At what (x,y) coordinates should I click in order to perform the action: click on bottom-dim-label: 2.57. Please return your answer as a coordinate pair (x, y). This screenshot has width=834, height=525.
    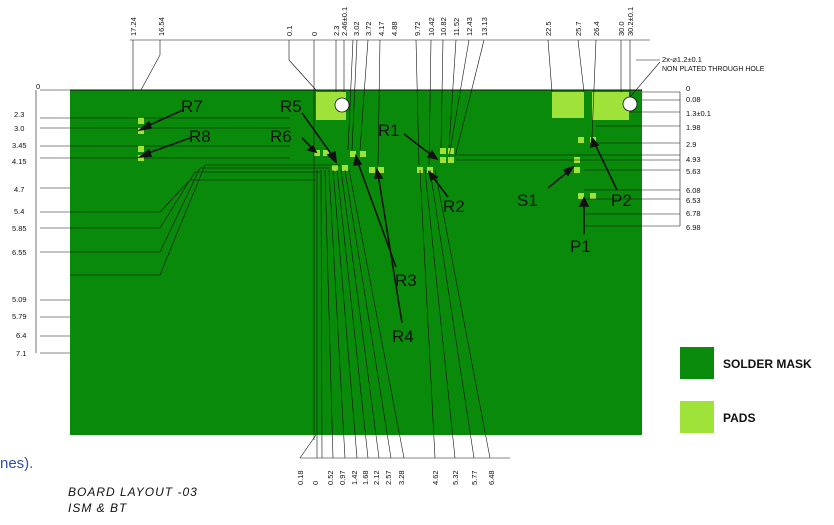
    Looking at the image, I should click on (388, 477).